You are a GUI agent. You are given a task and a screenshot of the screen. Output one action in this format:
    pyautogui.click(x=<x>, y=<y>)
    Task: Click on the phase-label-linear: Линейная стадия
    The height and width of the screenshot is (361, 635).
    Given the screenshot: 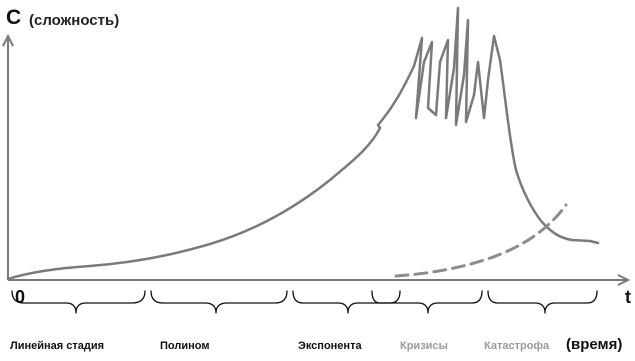 What is the action you would take?
    pyautogui.click(x=57, y=346)
    